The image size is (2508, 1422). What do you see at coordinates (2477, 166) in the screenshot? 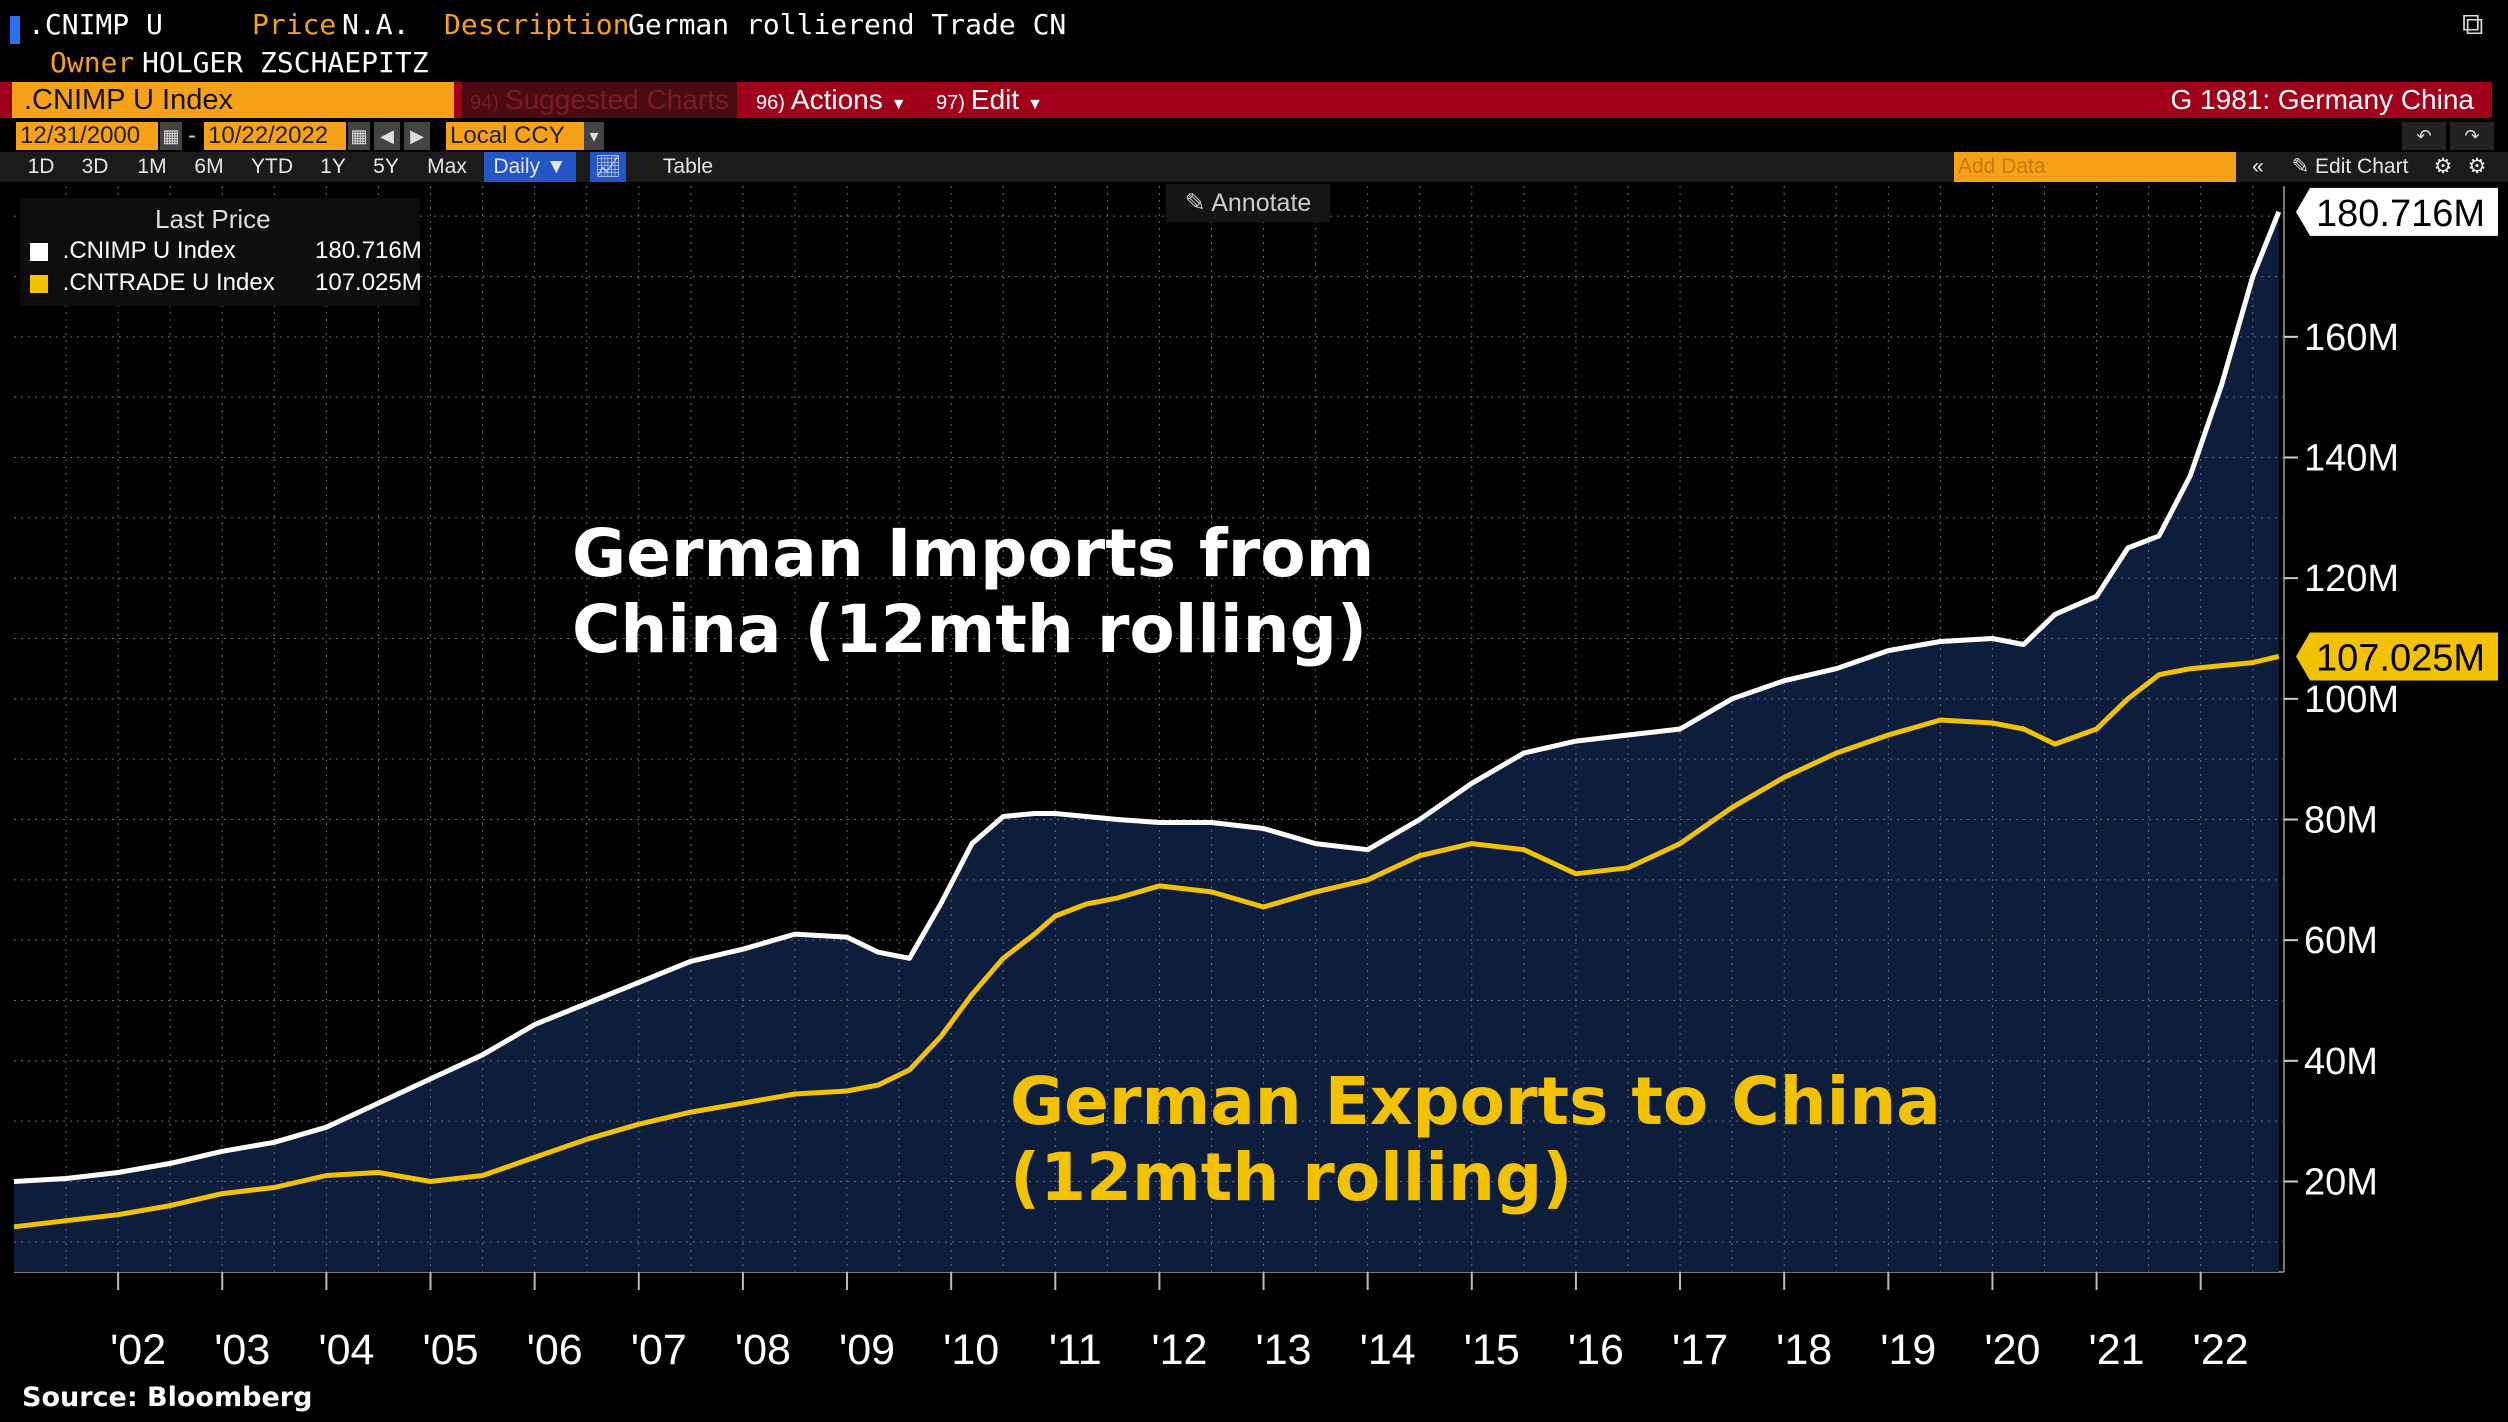
I see `gear-icon: ⚙` at bounding box center [2477, 166].